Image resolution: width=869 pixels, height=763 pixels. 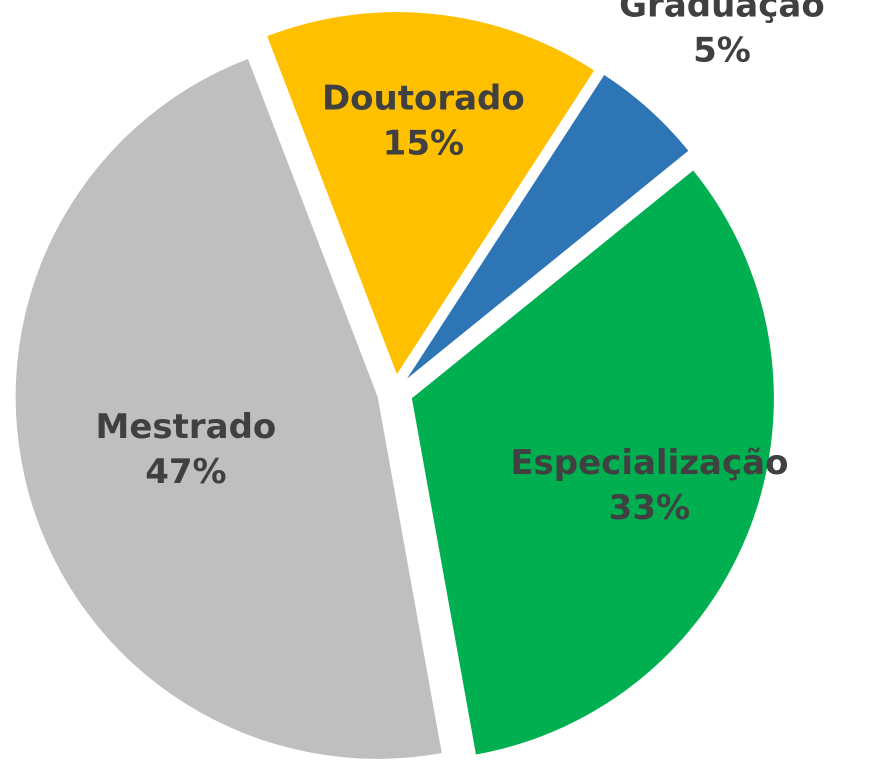 What do you see at coordinates (722, 12) in the screenshot?
I see `slice-label: Graduação` at bounding box center [722, 12].